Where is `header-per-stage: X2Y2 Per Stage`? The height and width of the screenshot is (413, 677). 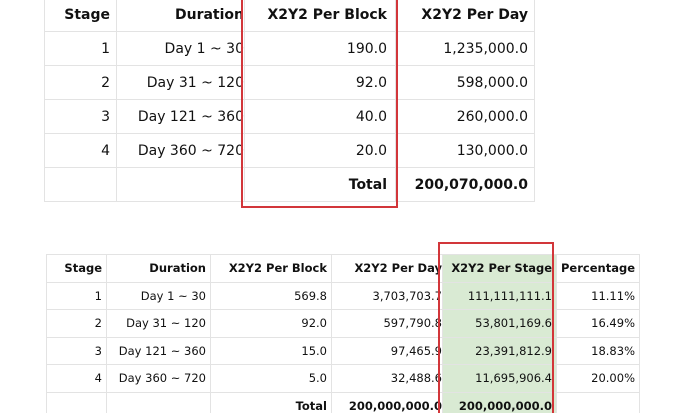
header-per-stage: X2Y2 Per Stage is located at coordinates (499, 268).